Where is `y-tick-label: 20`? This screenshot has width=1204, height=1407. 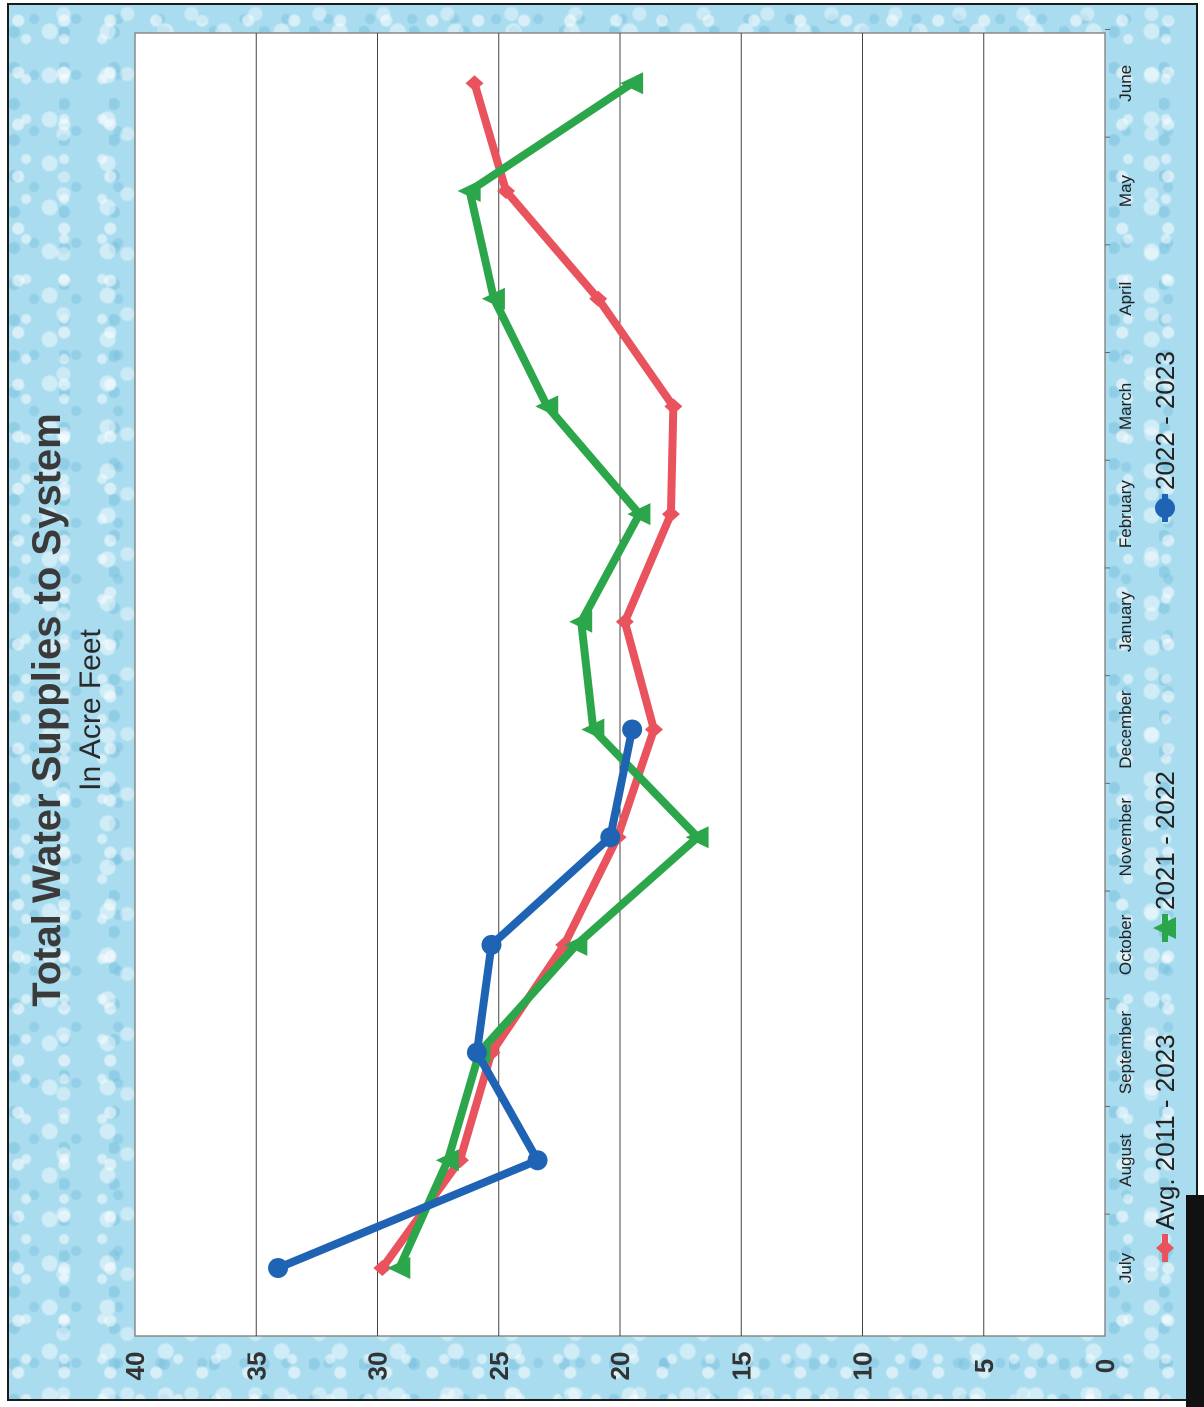
y-tick-label: 20 is located at coordinates (620, 1366).